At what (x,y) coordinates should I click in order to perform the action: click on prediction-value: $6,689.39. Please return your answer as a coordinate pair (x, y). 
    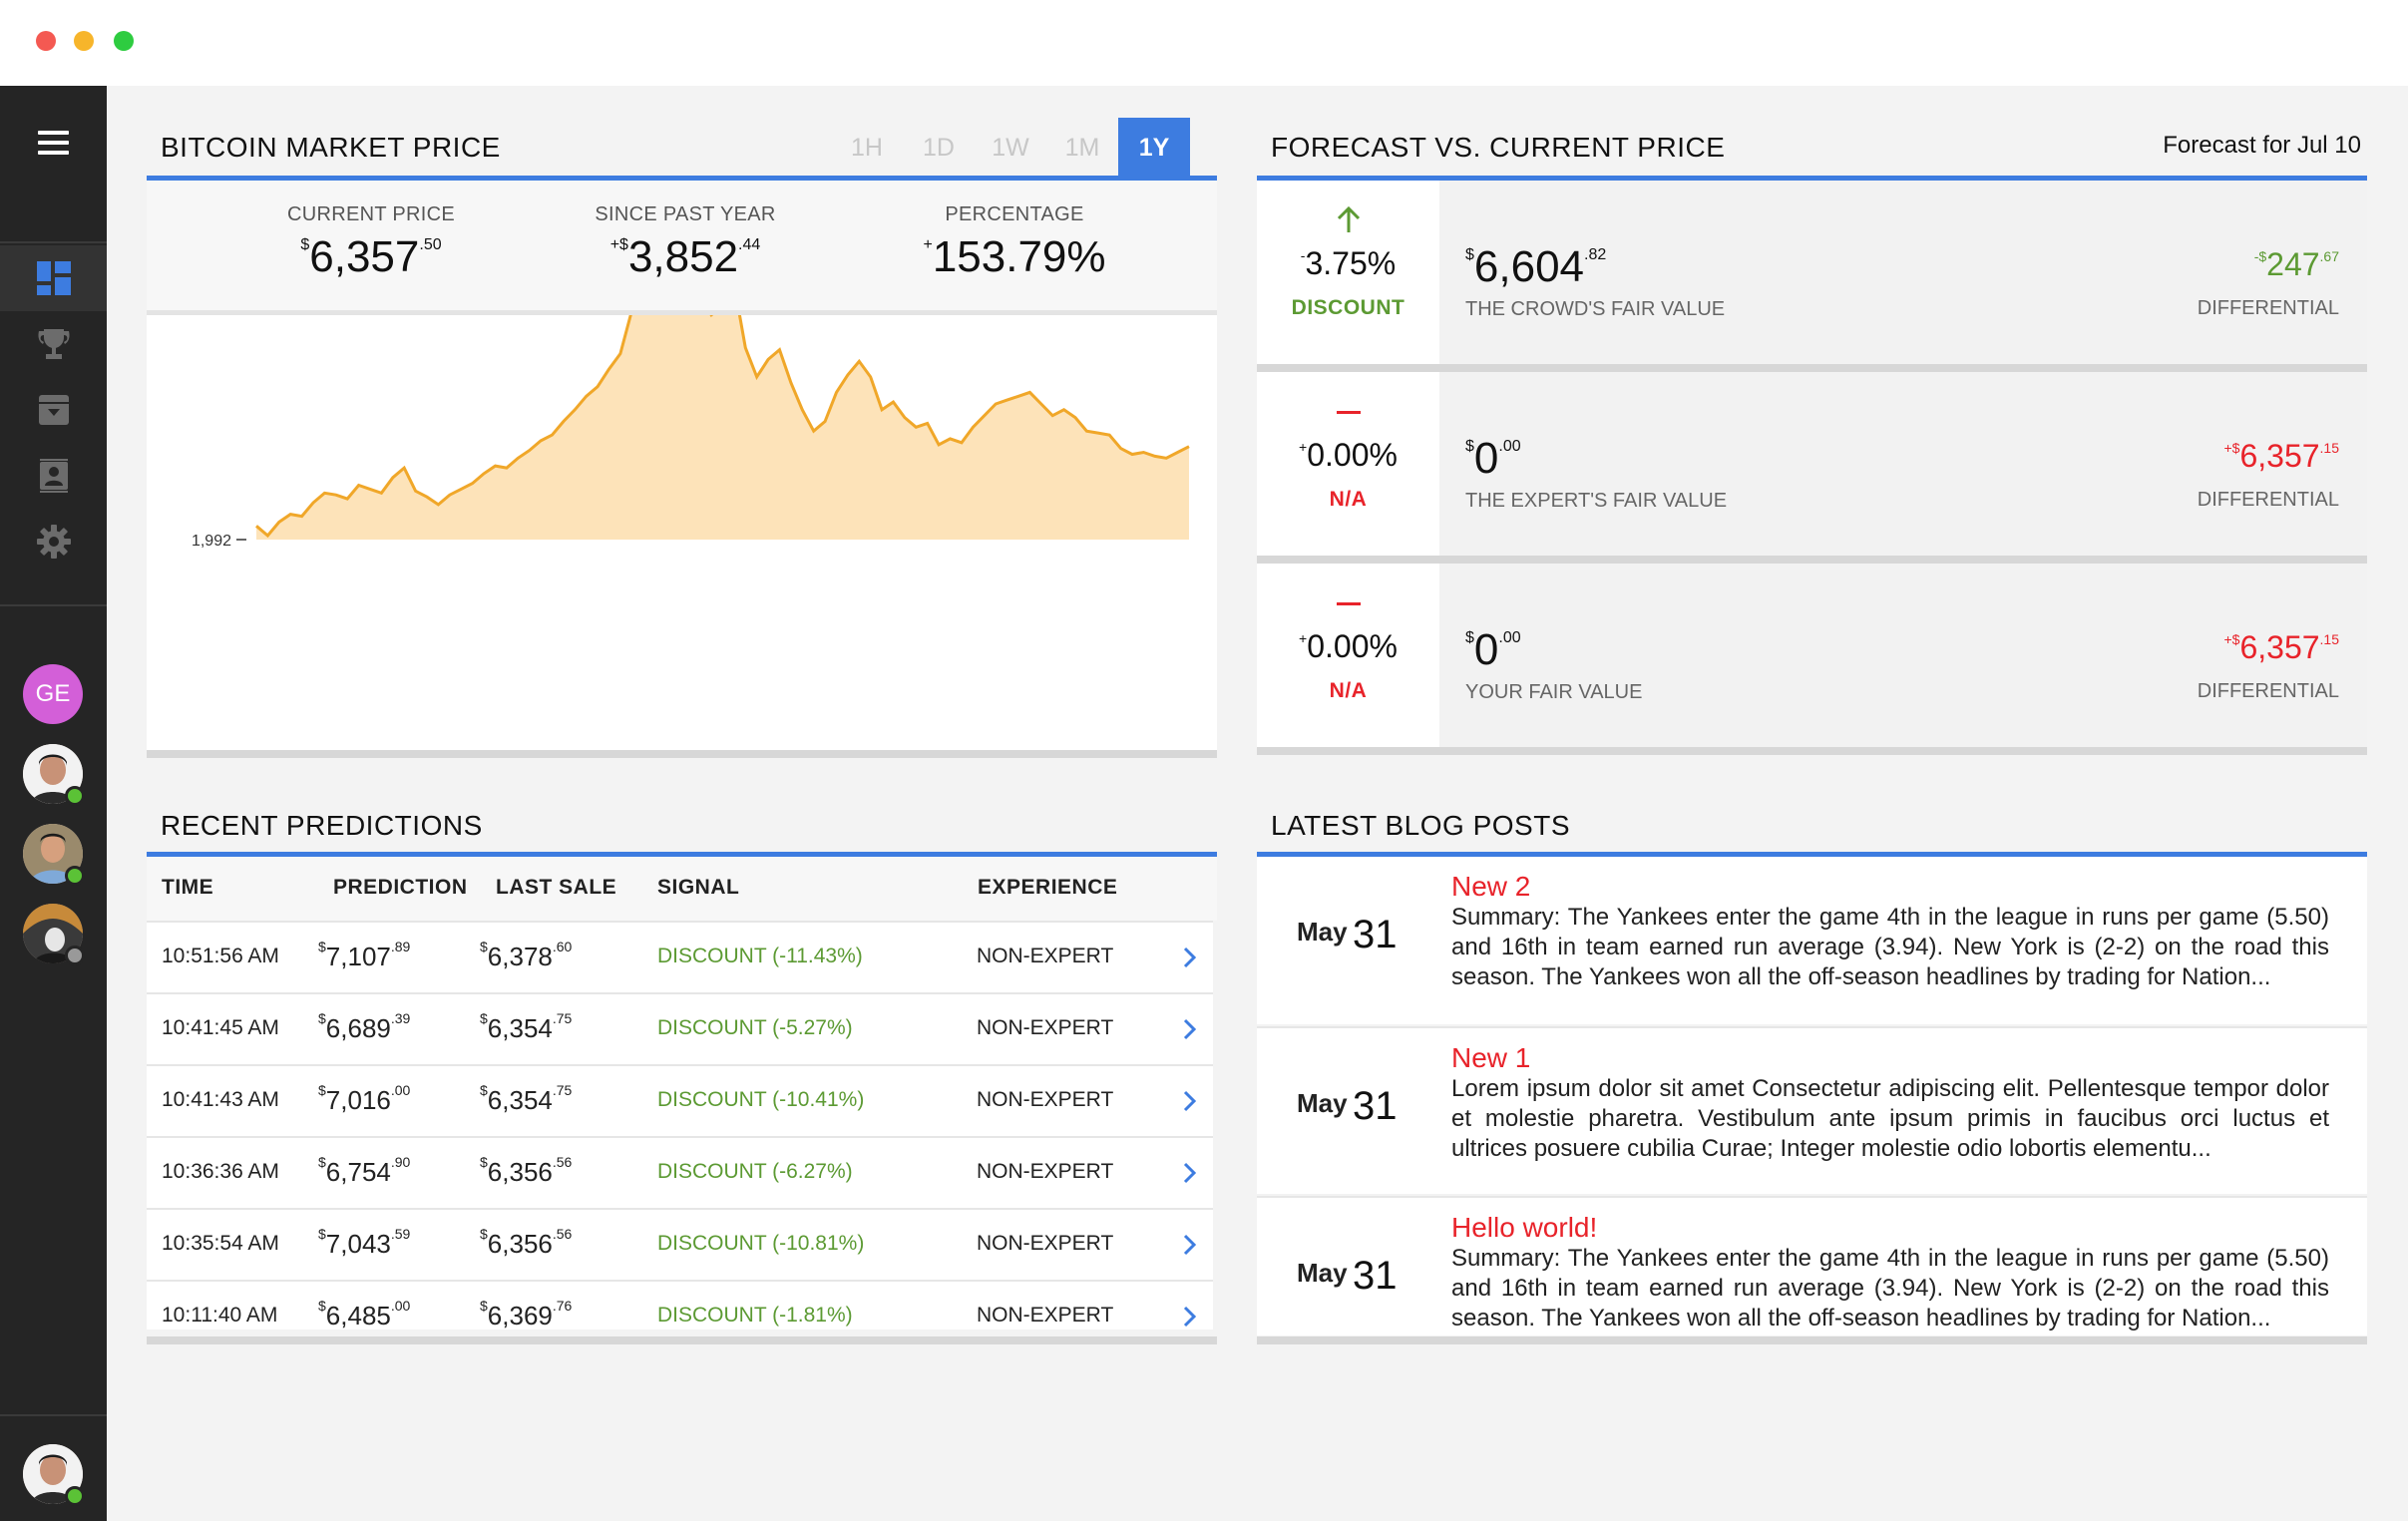
    Looking at the image, I should click on (365, 1026).